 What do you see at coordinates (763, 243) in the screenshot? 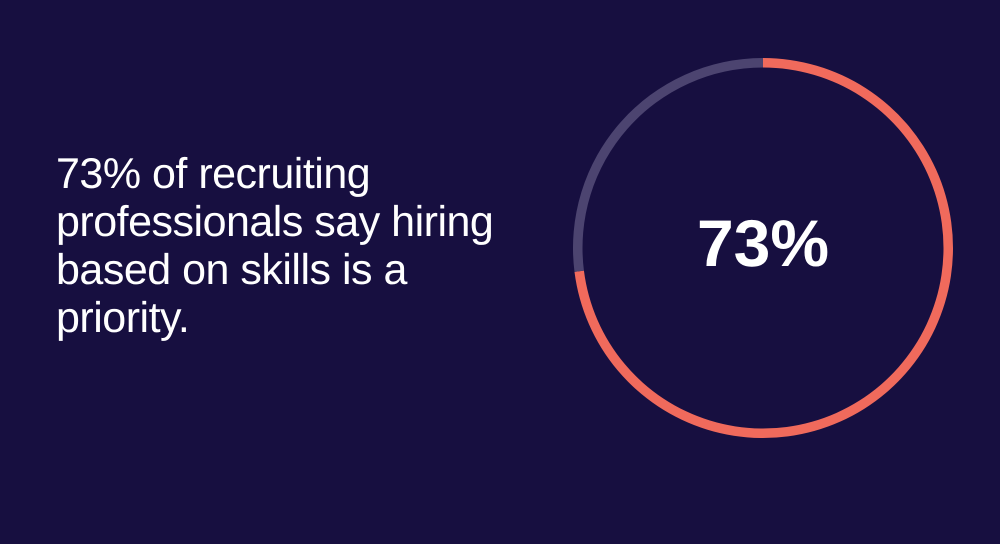
I see `data-label: 73%` at bounding box center [763, 243].